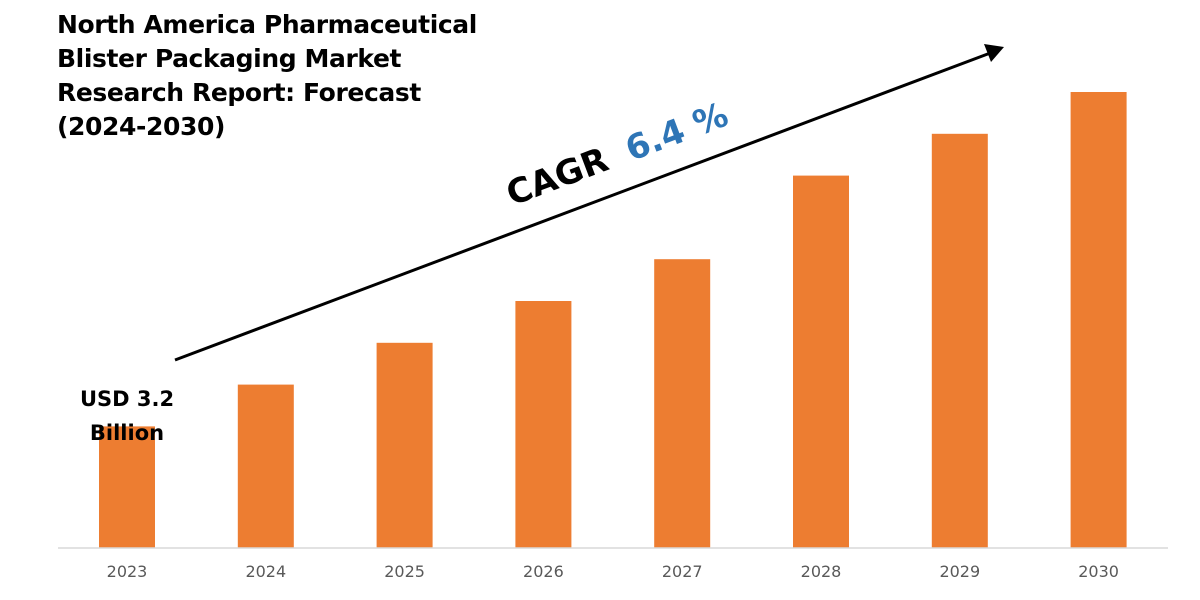  What do you see at coordinates (404, 445) in the screenshot?
I see `bar-2025` at bounding box center [404, 445].